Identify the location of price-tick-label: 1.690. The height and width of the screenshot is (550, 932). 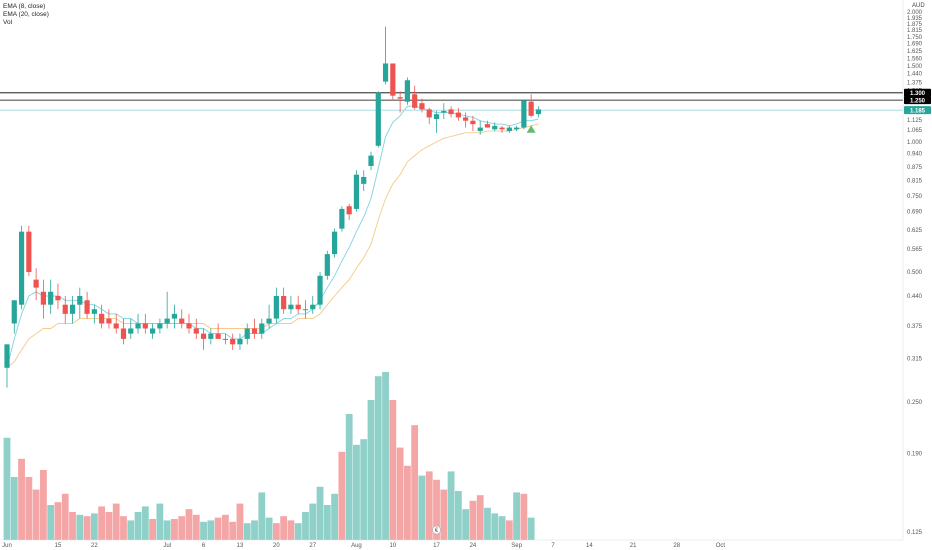
(915, 45).